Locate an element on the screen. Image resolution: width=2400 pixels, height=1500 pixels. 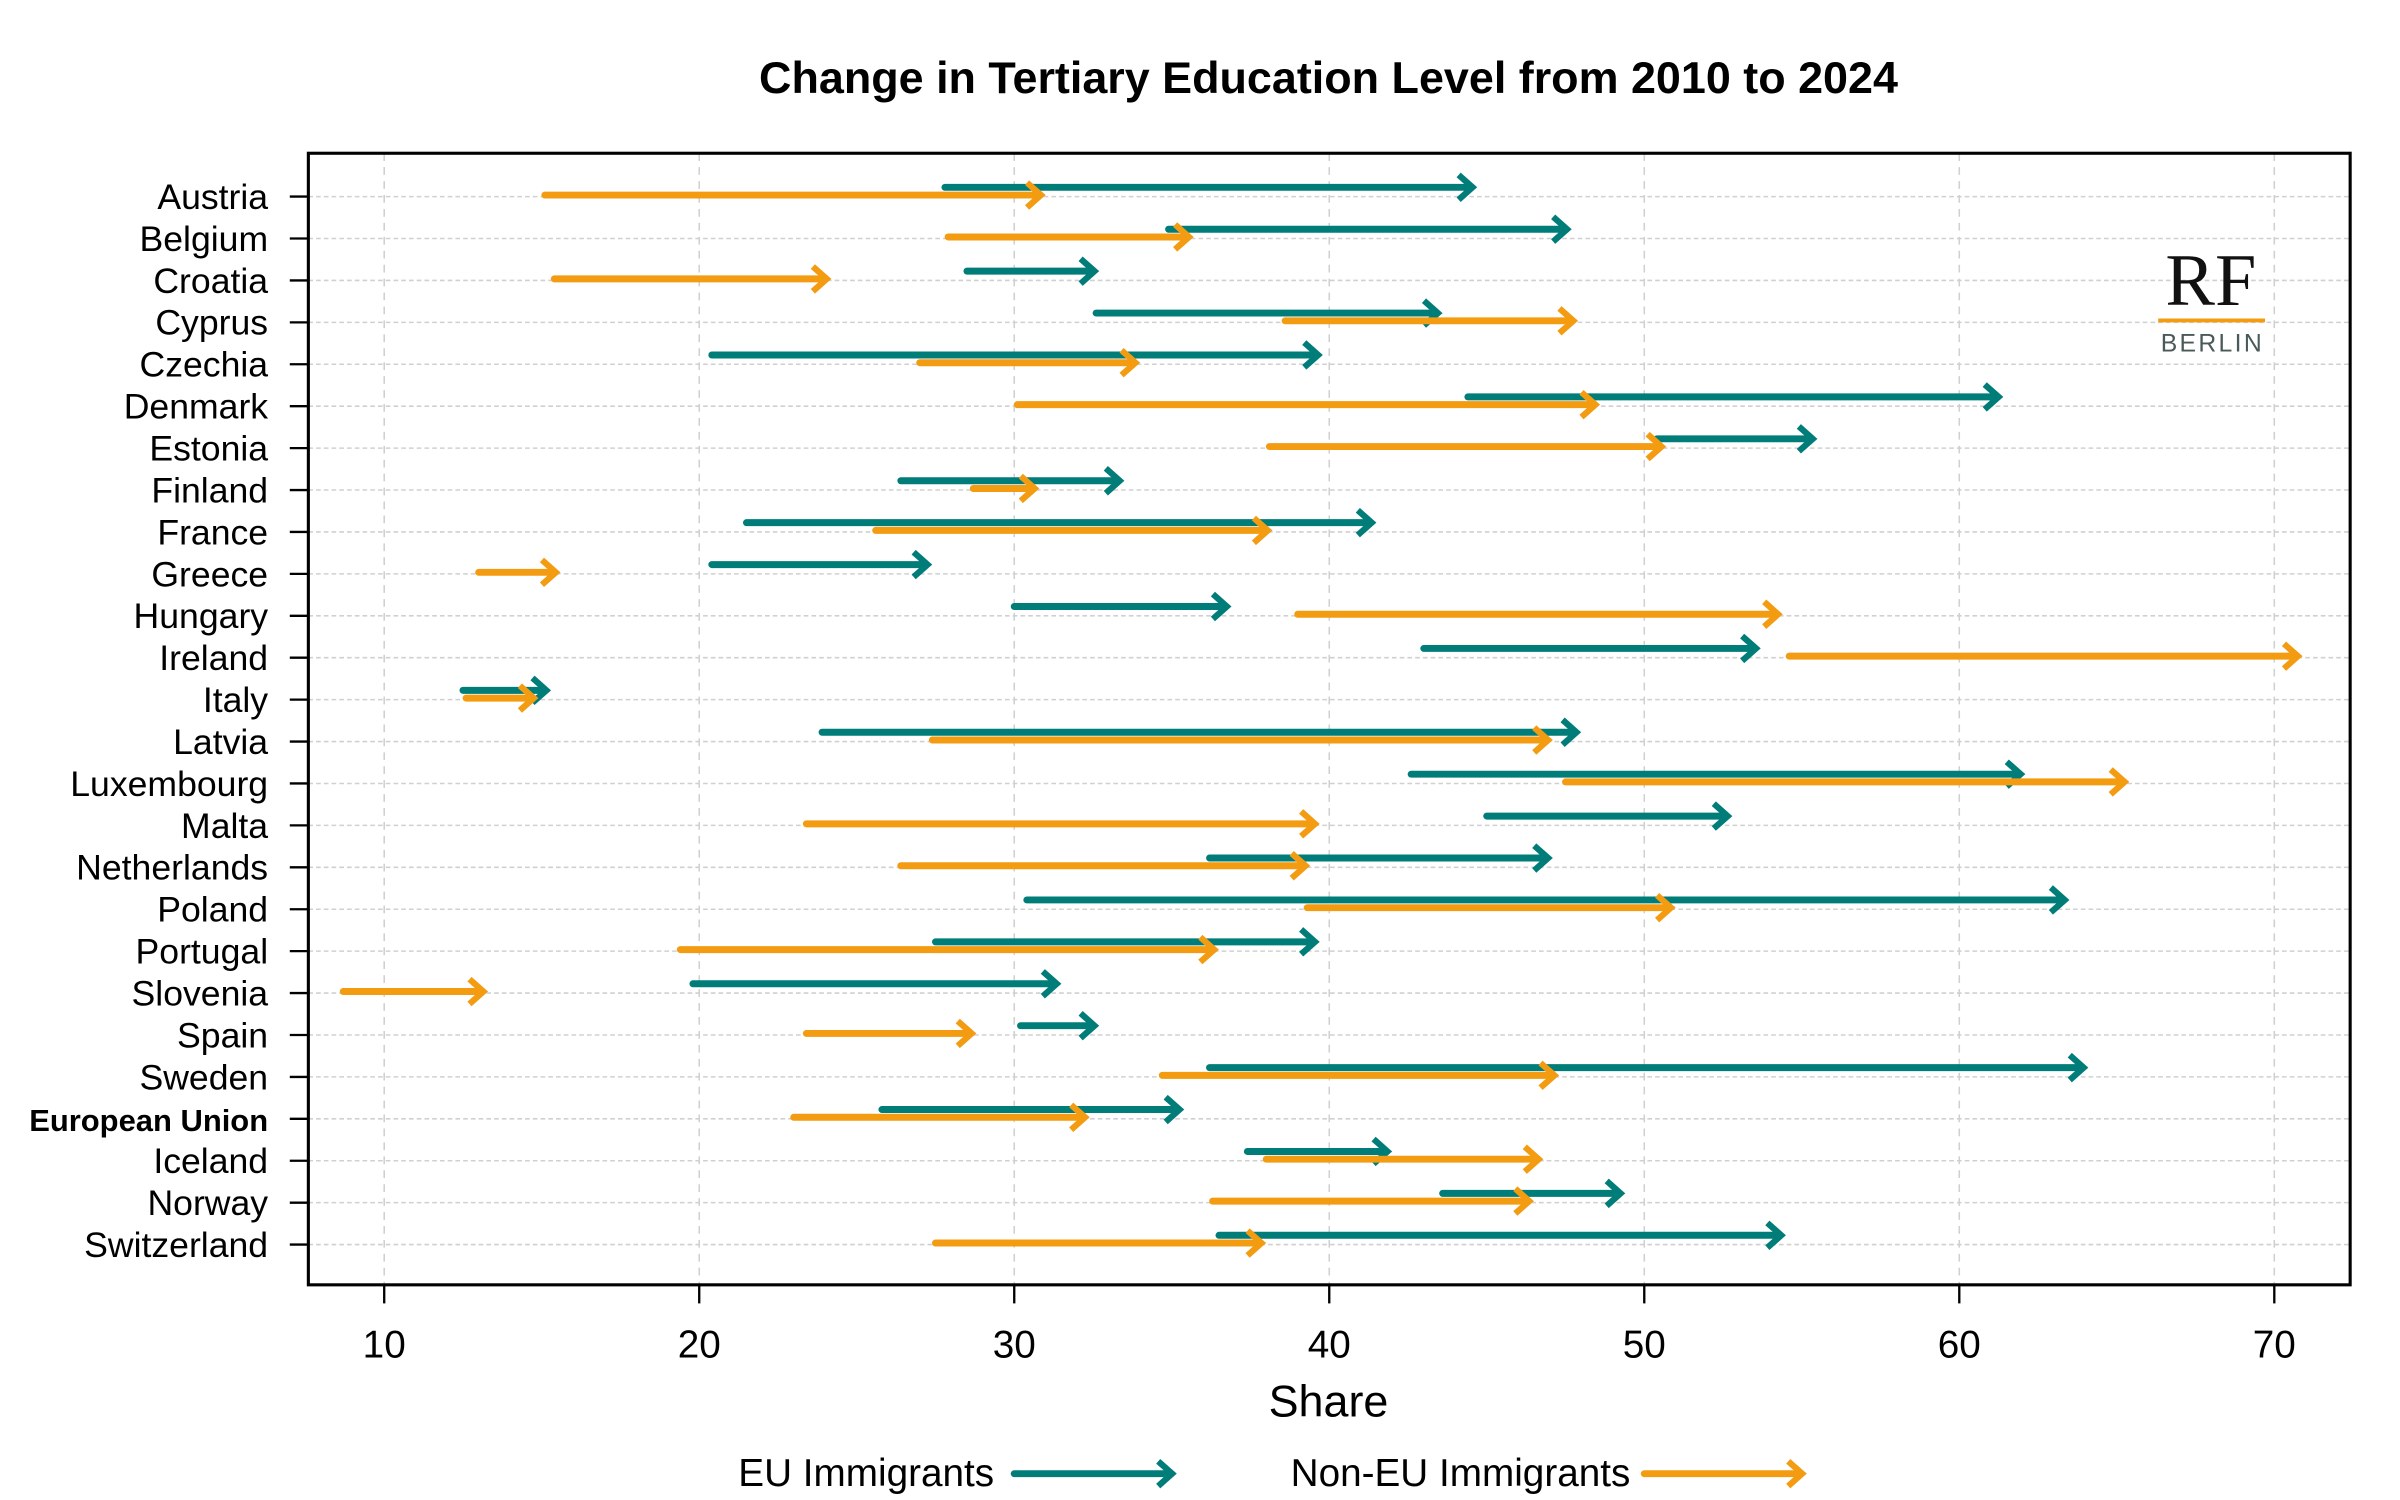
x-axis-label: Share is located at coordinates (1329, 1400).